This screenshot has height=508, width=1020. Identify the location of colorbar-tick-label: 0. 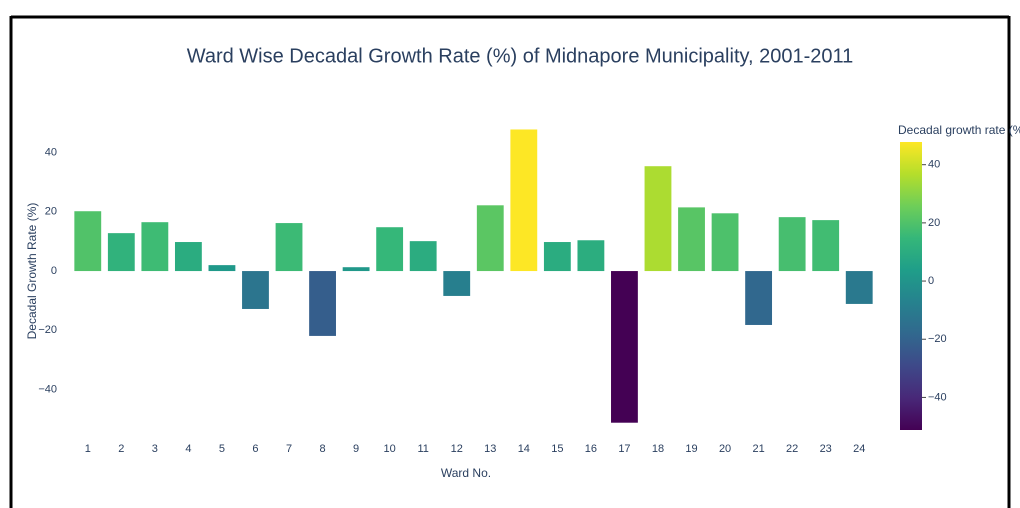
(931, 281).